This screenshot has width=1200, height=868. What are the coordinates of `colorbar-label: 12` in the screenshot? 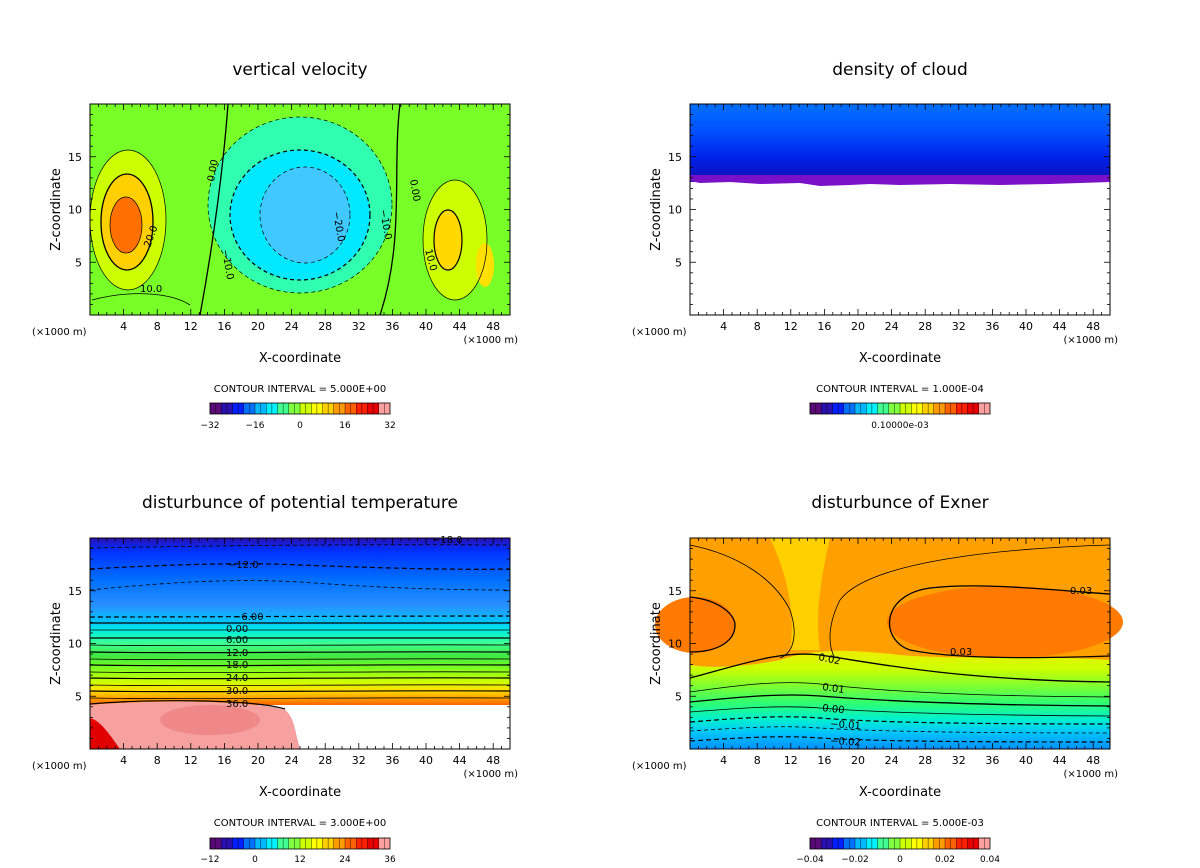 It's located at (299, 860).